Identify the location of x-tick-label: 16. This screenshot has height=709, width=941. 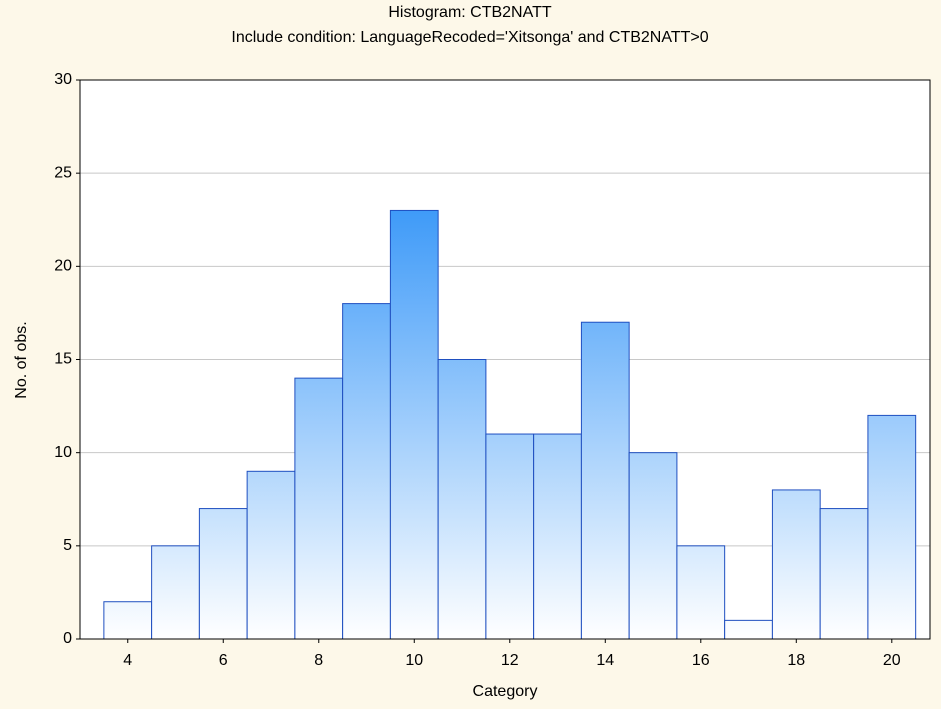
(701, 660).